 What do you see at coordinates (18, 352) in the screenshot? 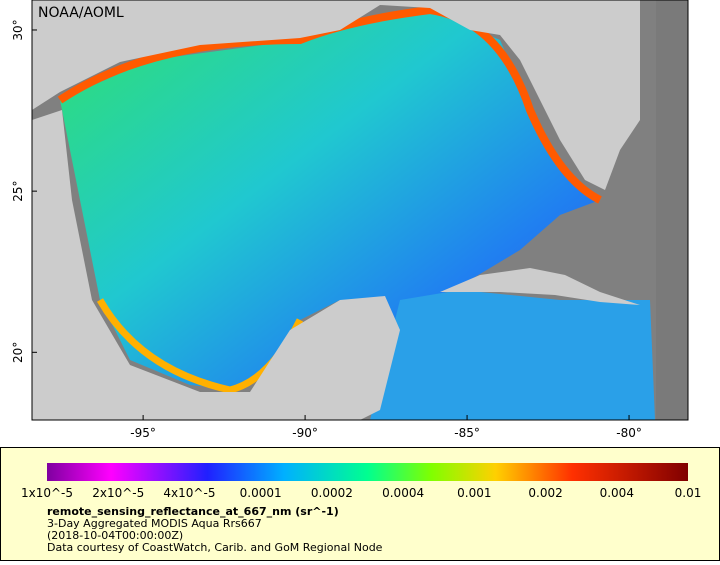
I see `lat-tick-label: 20°` at bounding box center [18, 352].